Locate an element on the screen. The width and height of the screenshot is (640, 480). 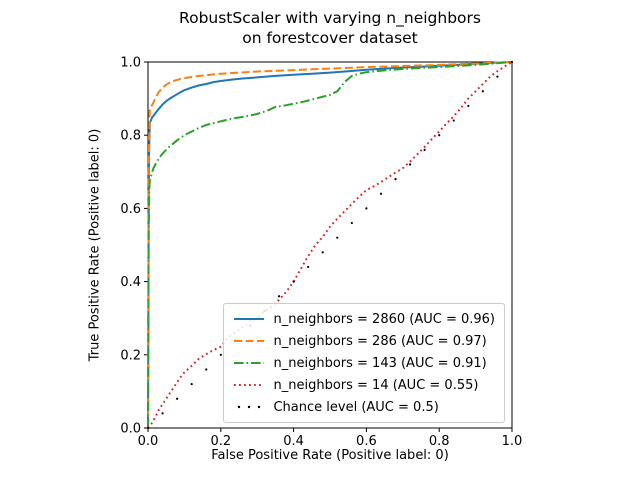
legend-label: n_neighbors = 14 (AUC = 0.55) is located at coordinates (376, 385).